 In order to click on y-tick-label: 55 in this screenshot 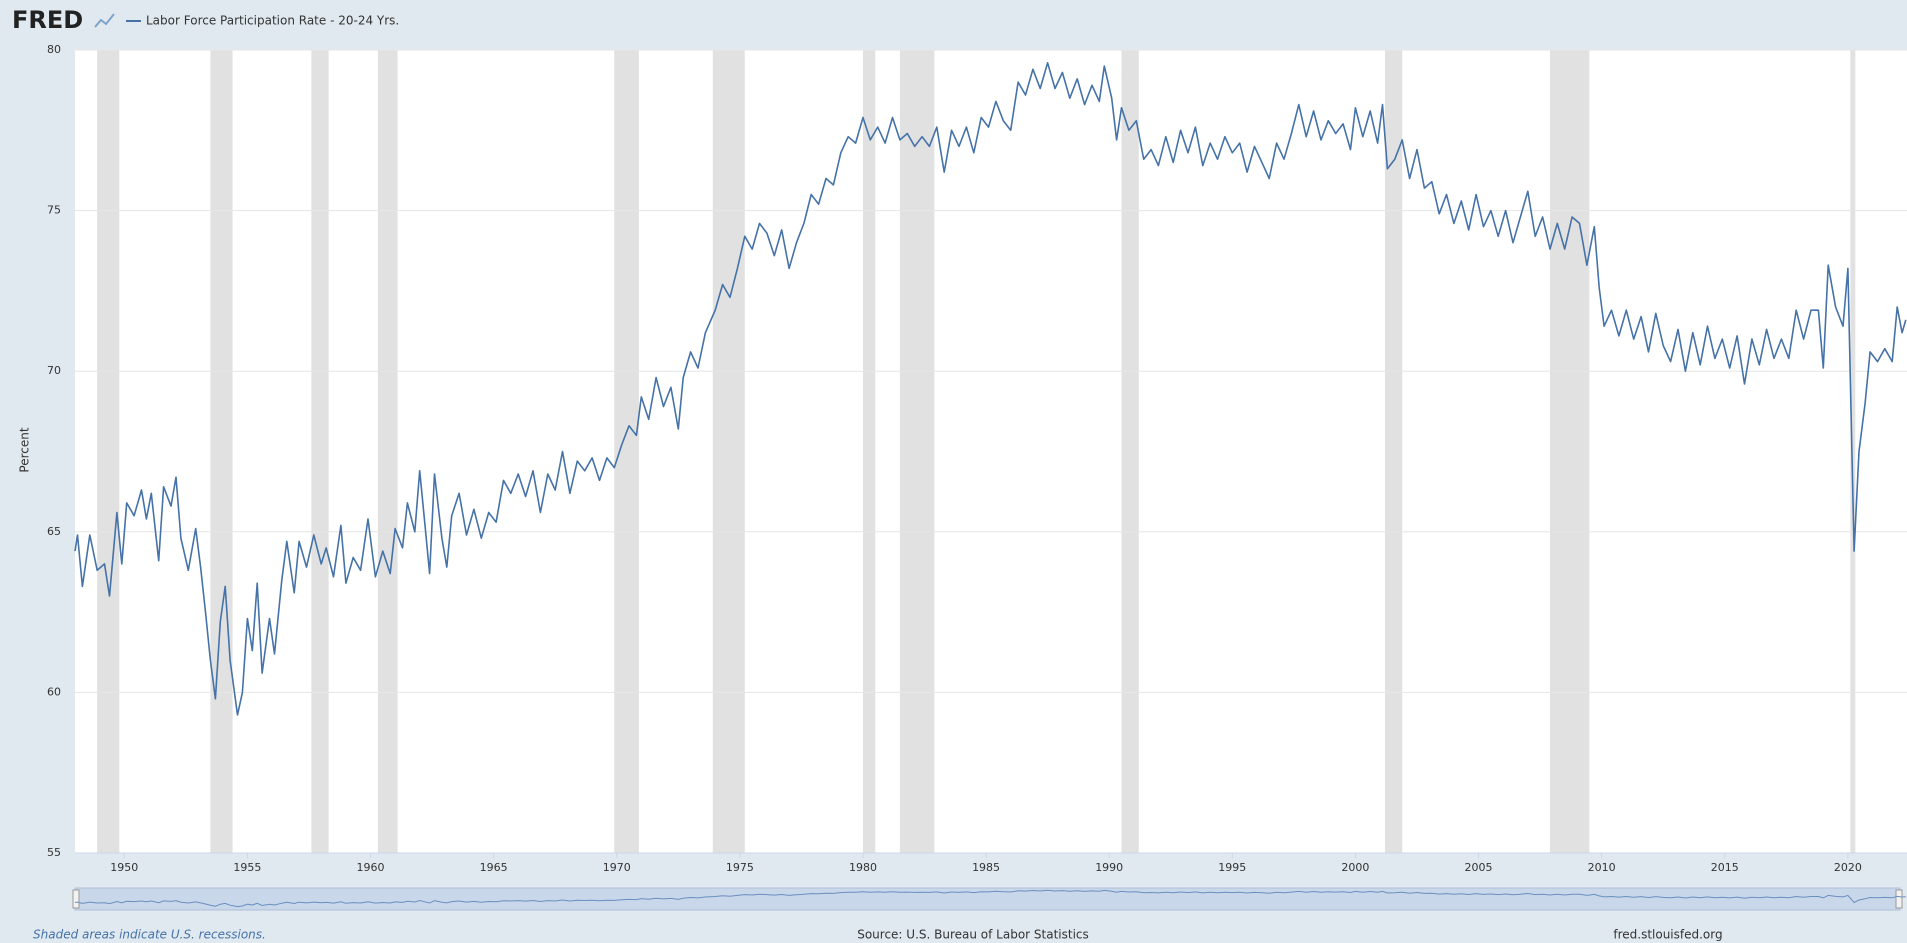, I will do `click(54, 852)`.